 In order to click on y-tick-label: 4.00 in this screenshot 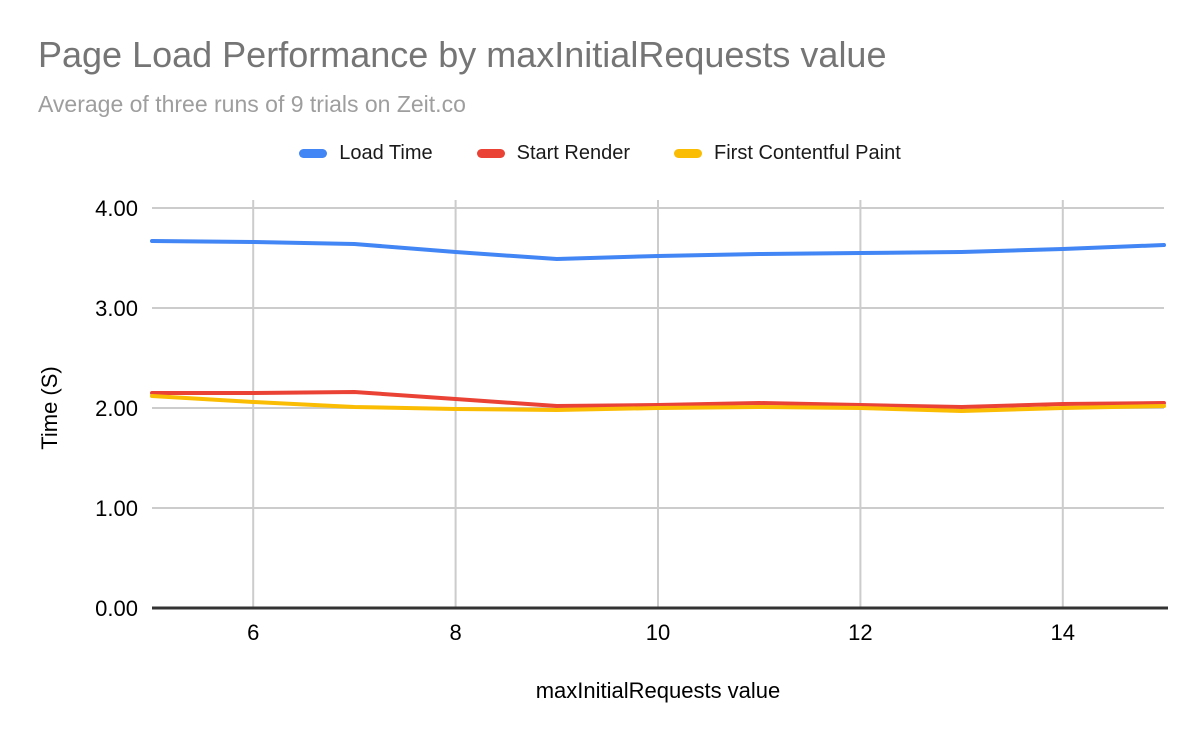, I will do `click(116, 208)`.